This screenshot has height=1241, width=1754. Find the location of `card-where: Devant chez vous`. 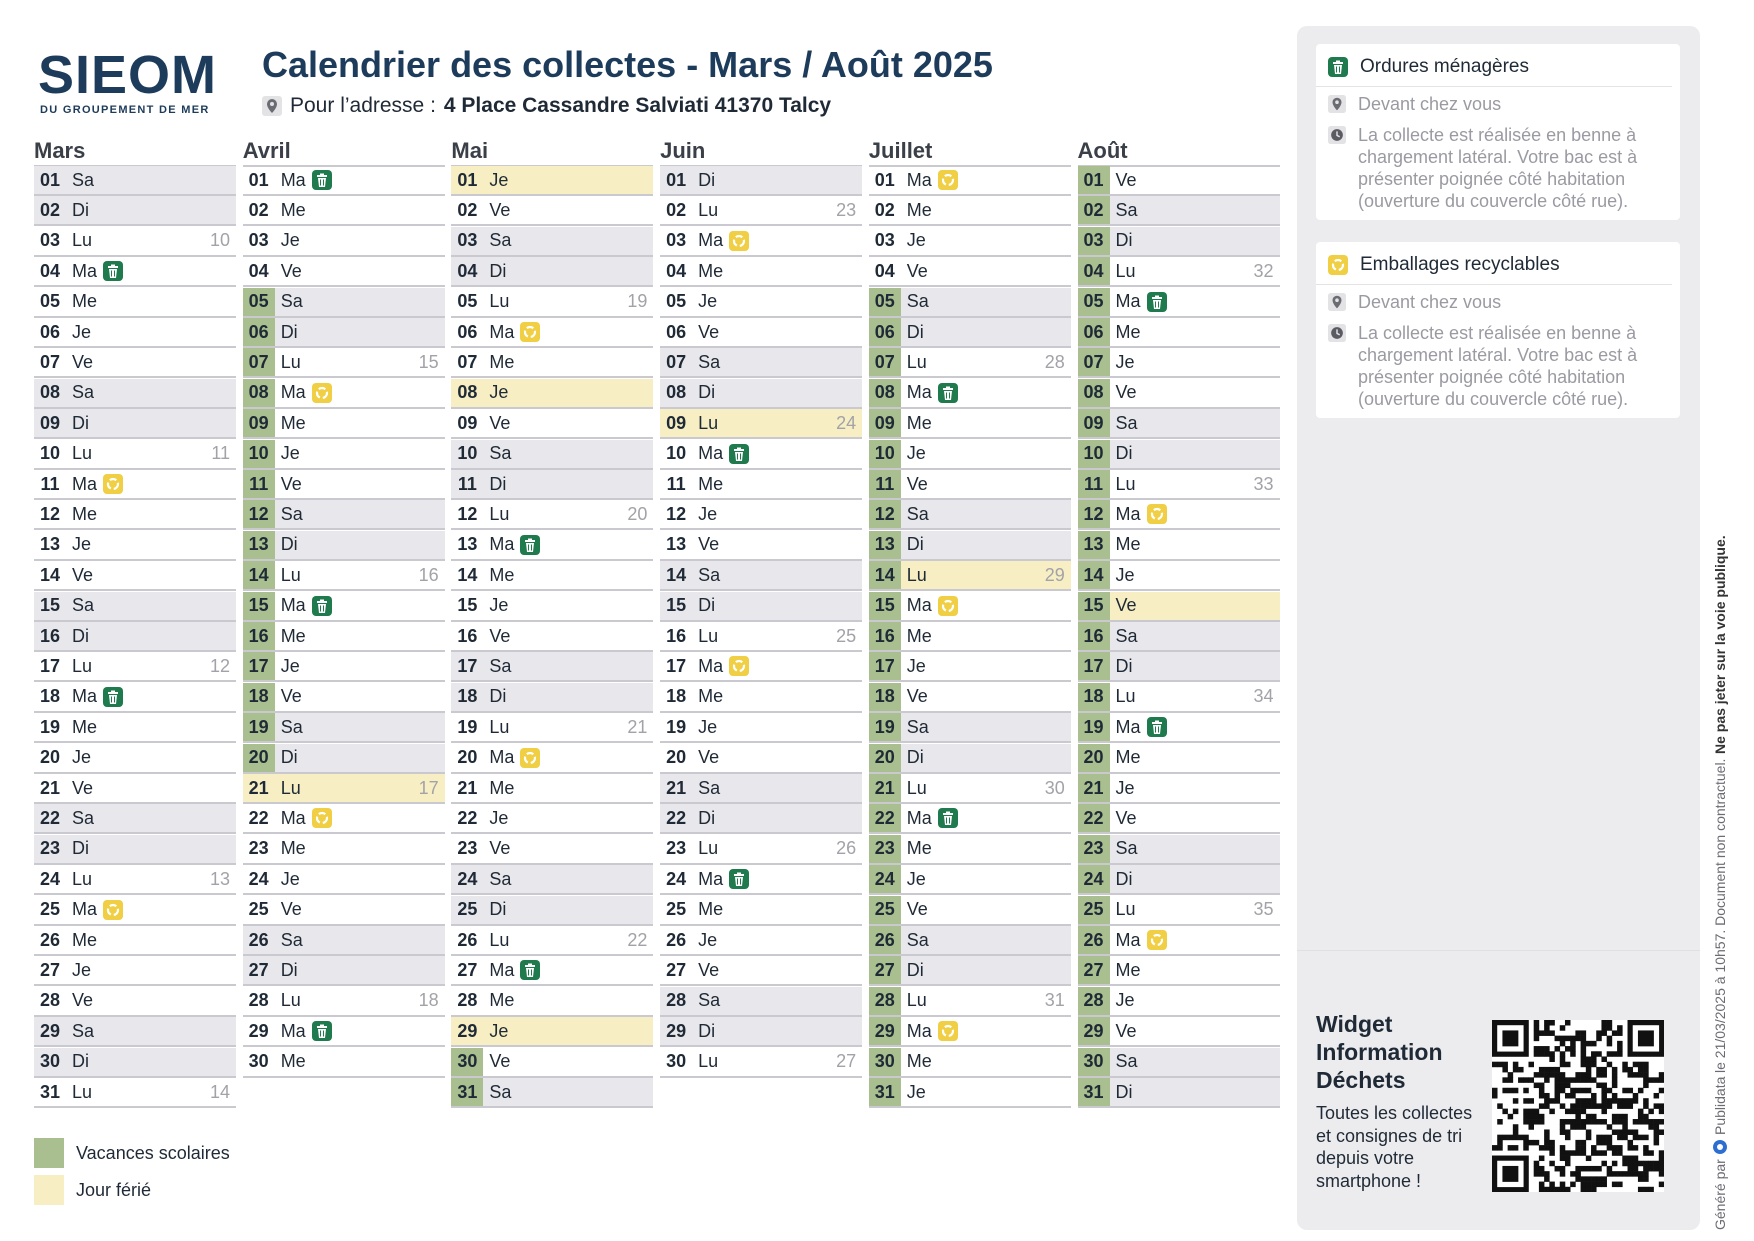

card-where: Devant chez vous is located at coordinates (1430, 104).